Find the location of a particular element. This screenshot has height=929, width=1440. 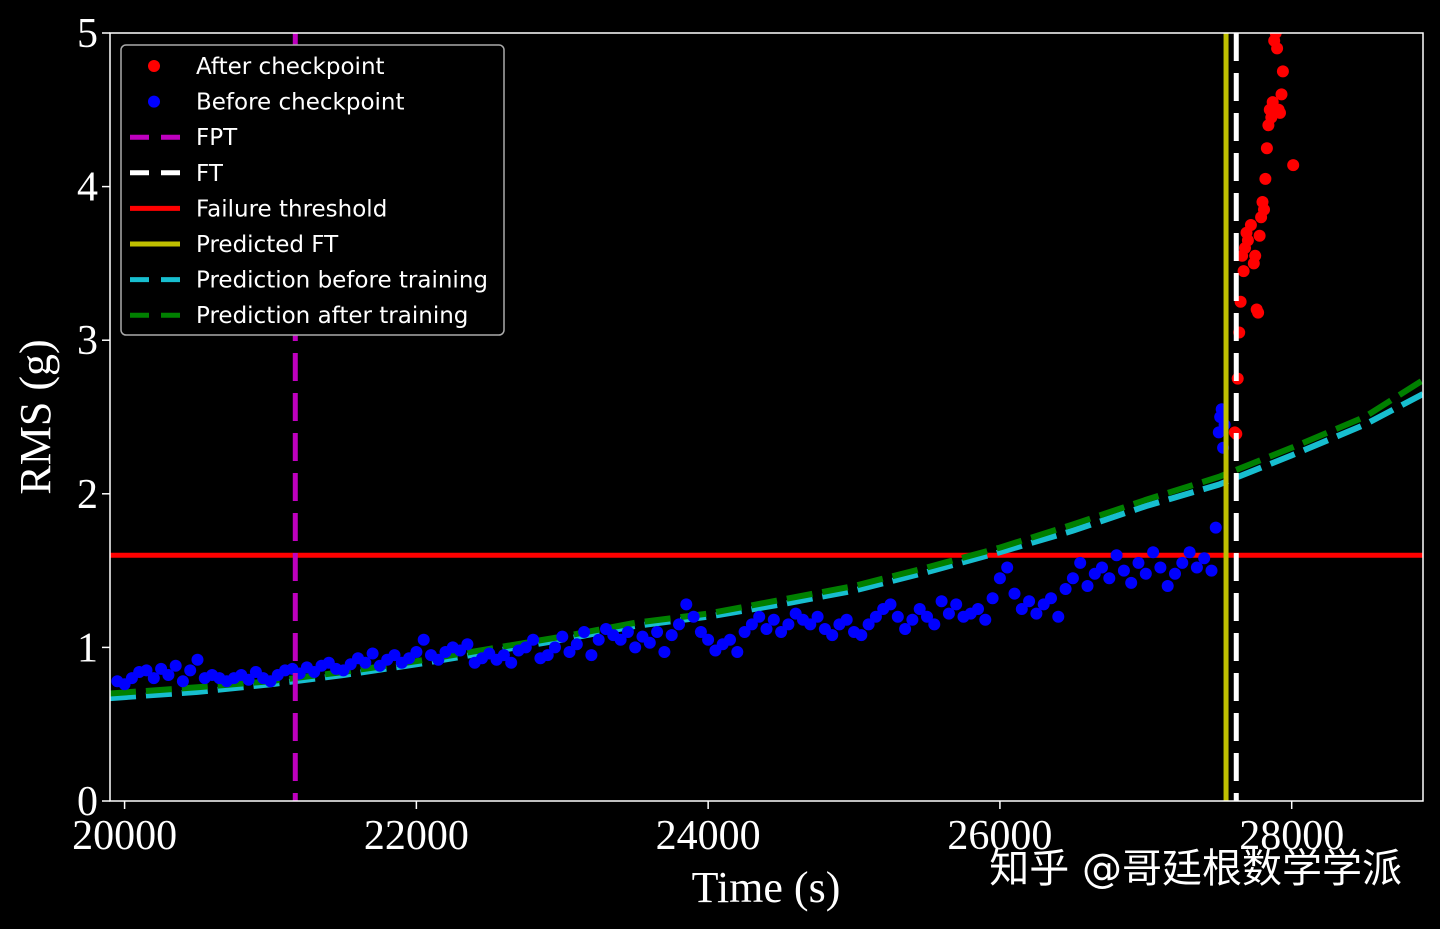

x-tick-label: 26000 is located at coordinates (999, 836).